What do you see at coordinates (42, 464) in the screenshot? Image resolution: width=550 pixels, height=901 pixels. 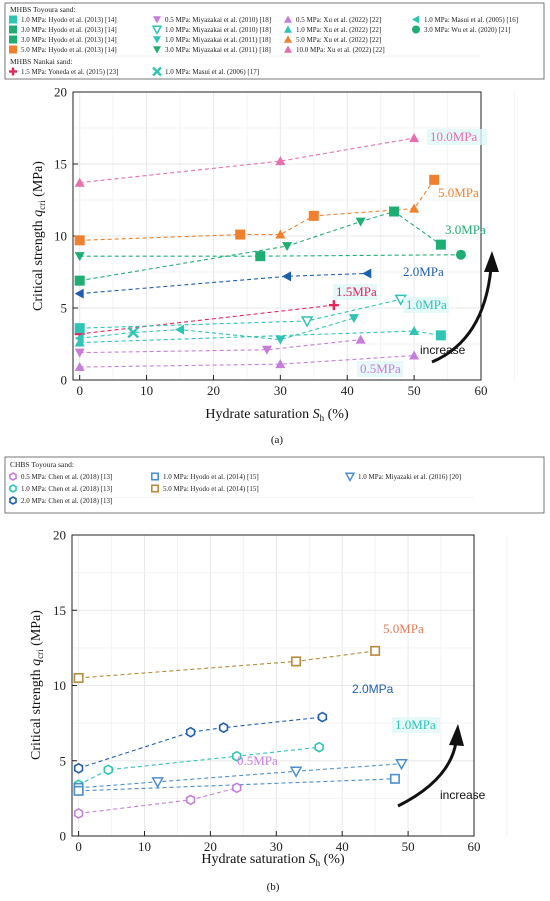 I see `legend-b-group-title-1: CHBS Toyoura sand:` at bounding box center [42, 464].